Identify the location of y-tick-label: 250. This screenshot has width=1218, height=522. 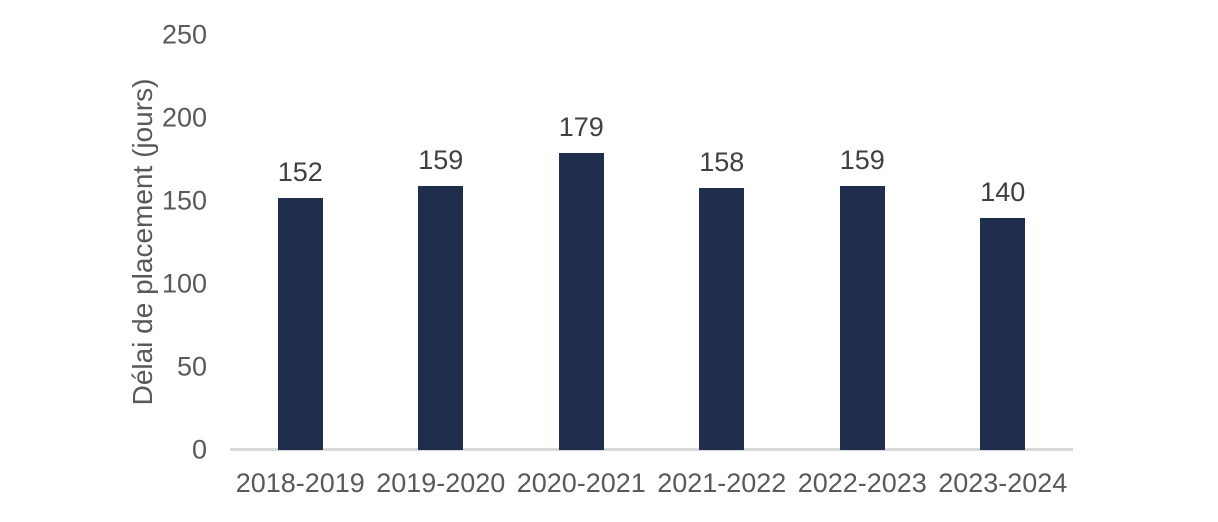
(184, 34).